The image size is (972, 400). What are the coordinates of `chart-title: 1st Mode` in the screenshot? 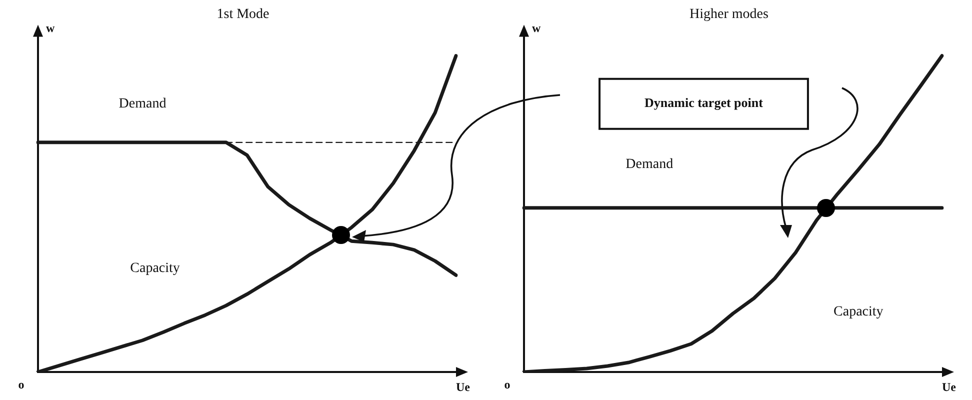 It's located at (243, 14).